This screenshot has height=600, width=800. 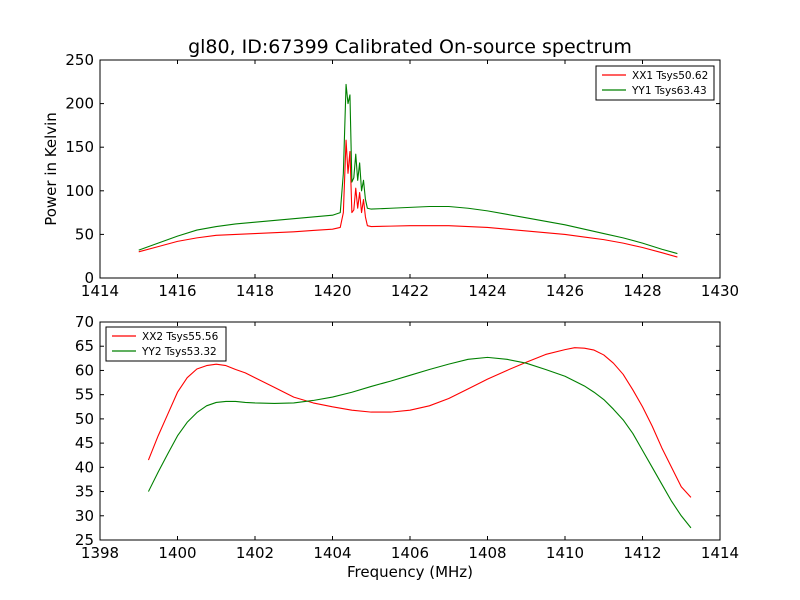 I want to click on y-tick-label: 200, so click(x=79, y=104).